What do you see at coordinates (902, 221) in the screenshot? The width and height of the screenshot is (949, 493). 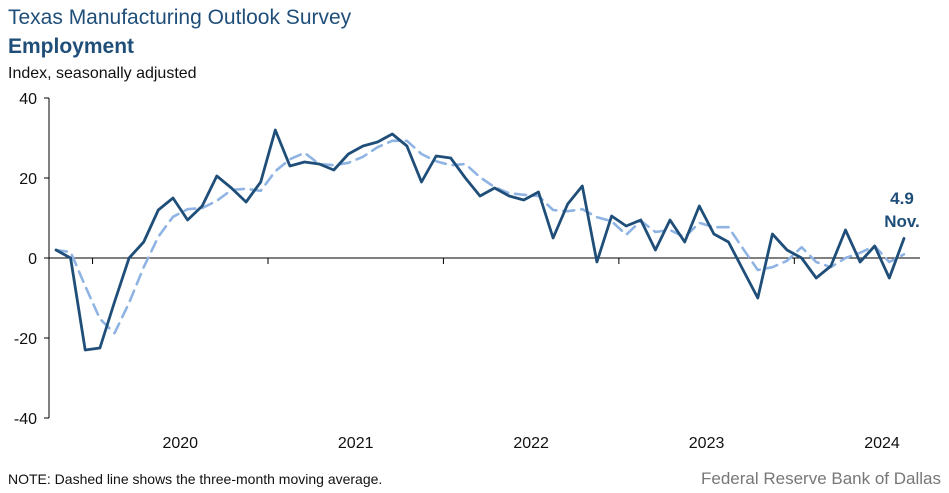 I see `annotation-label: Nov.` at bounding box center [902, 221].